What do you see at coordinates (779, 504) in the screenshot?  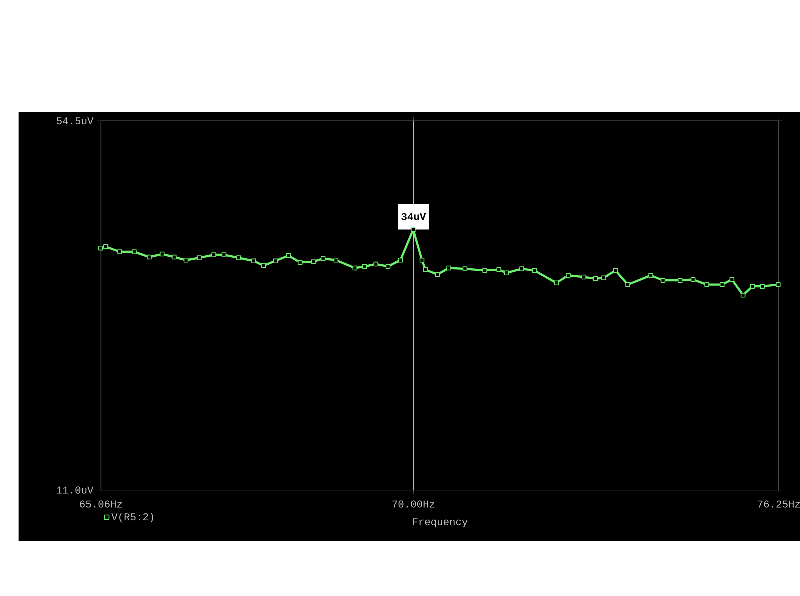 I see `x-tick-label: 76.25Hz` at bounding box center [779, 504].